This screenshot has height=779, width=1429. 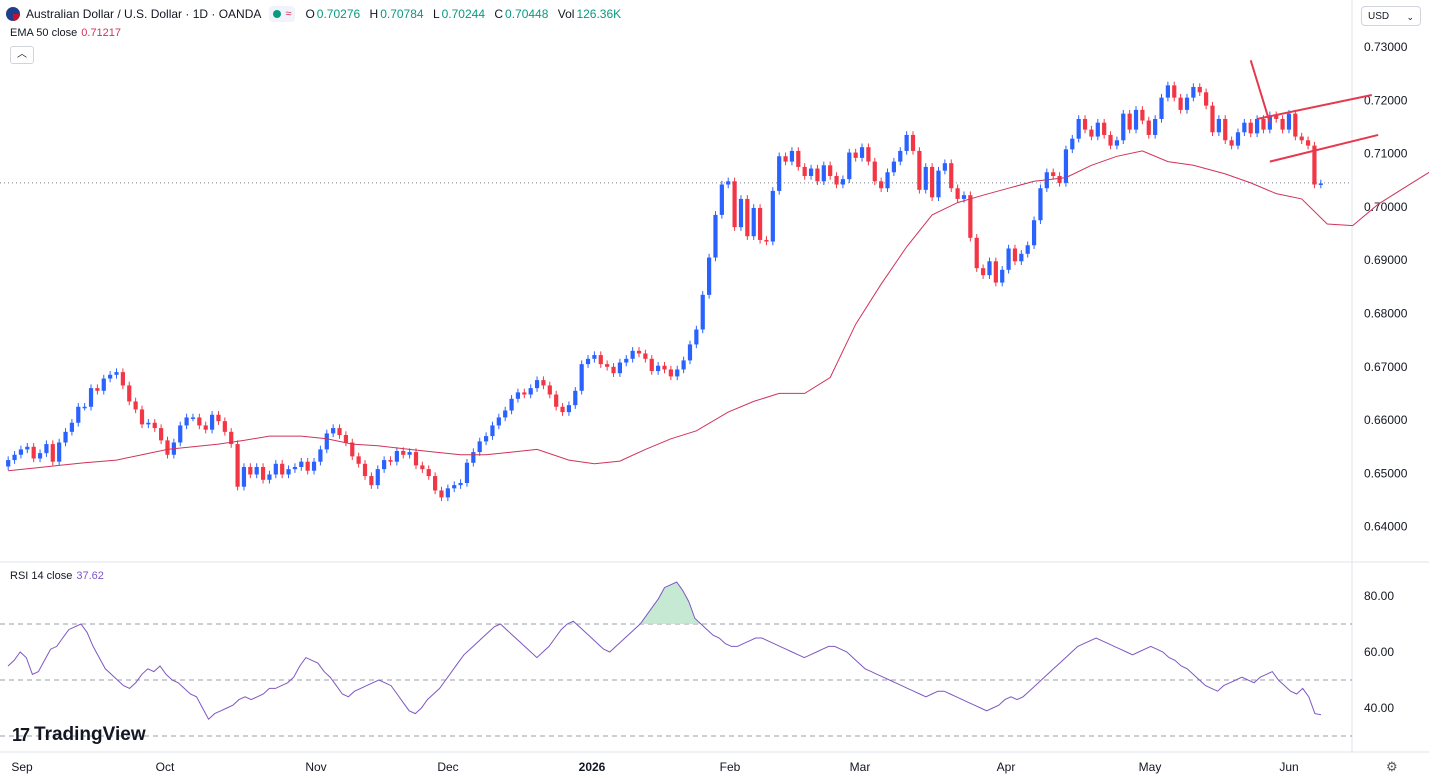 What do you see at coordinates (1260, 91) in the screenshot?
I see `wedge-lead-line` at bounding box center [1260, 91].